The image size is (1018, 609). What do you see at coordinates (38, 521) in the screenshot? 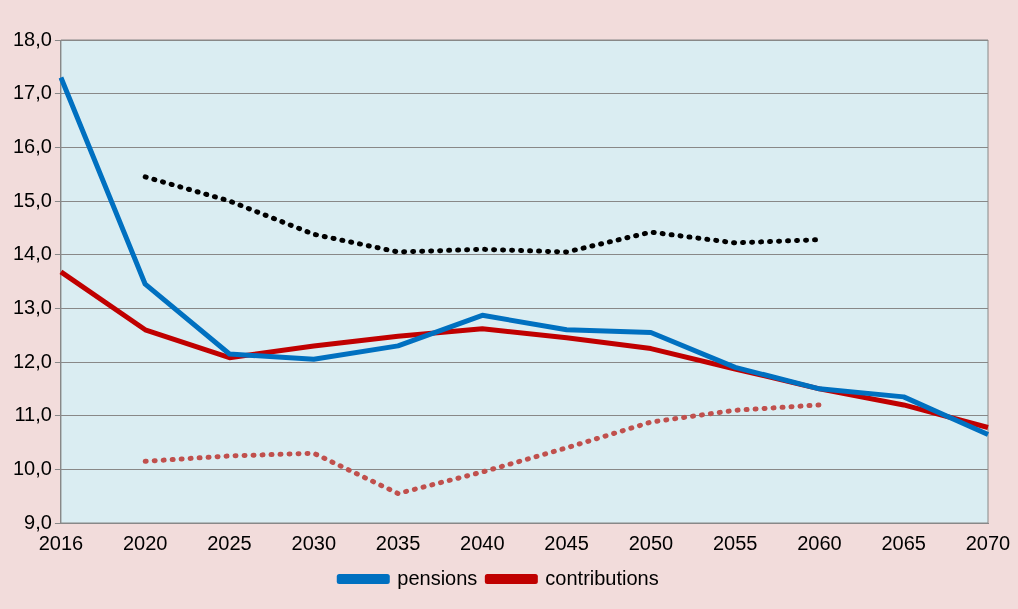
I see `y-tick-label: 9,0` at bounding box center [38, 521].